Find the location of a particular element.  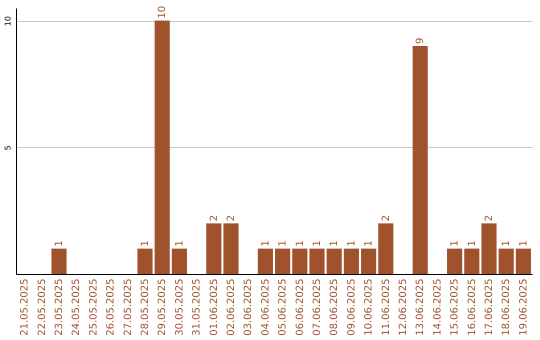

x-tick-label: 30.05.2025 is located at coordinates (180, 307).